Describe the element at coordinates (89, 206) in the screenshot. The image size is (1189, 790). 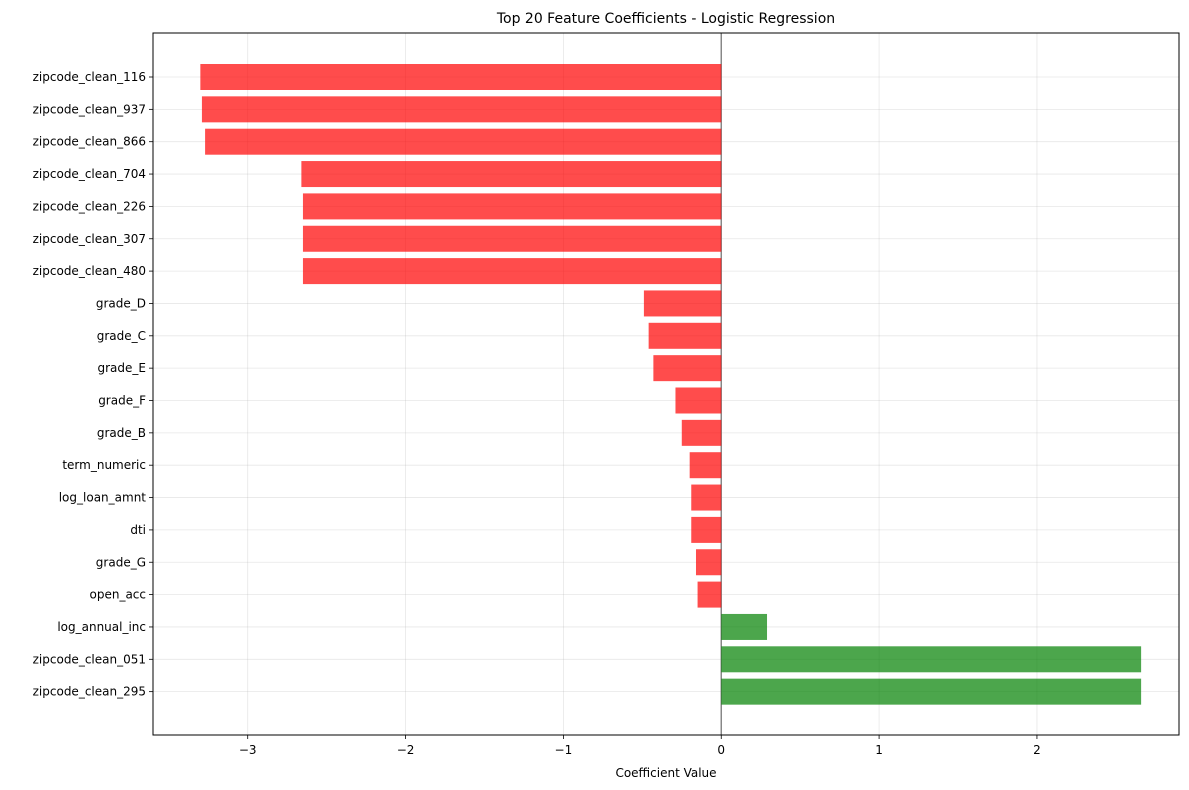
I see `y-tick-label-zipcode_clean_226: zipcode_clean_226` at that location.